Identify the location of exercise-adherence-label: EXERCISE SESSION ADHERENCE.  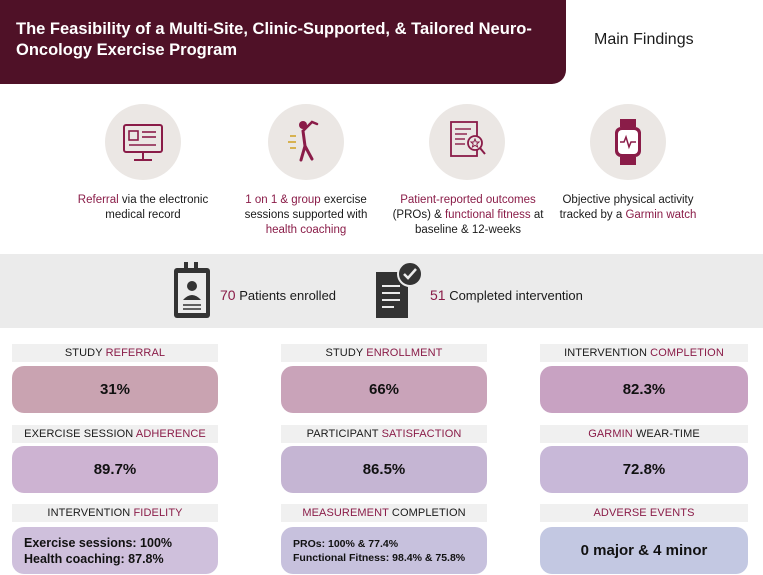
(115, 434).